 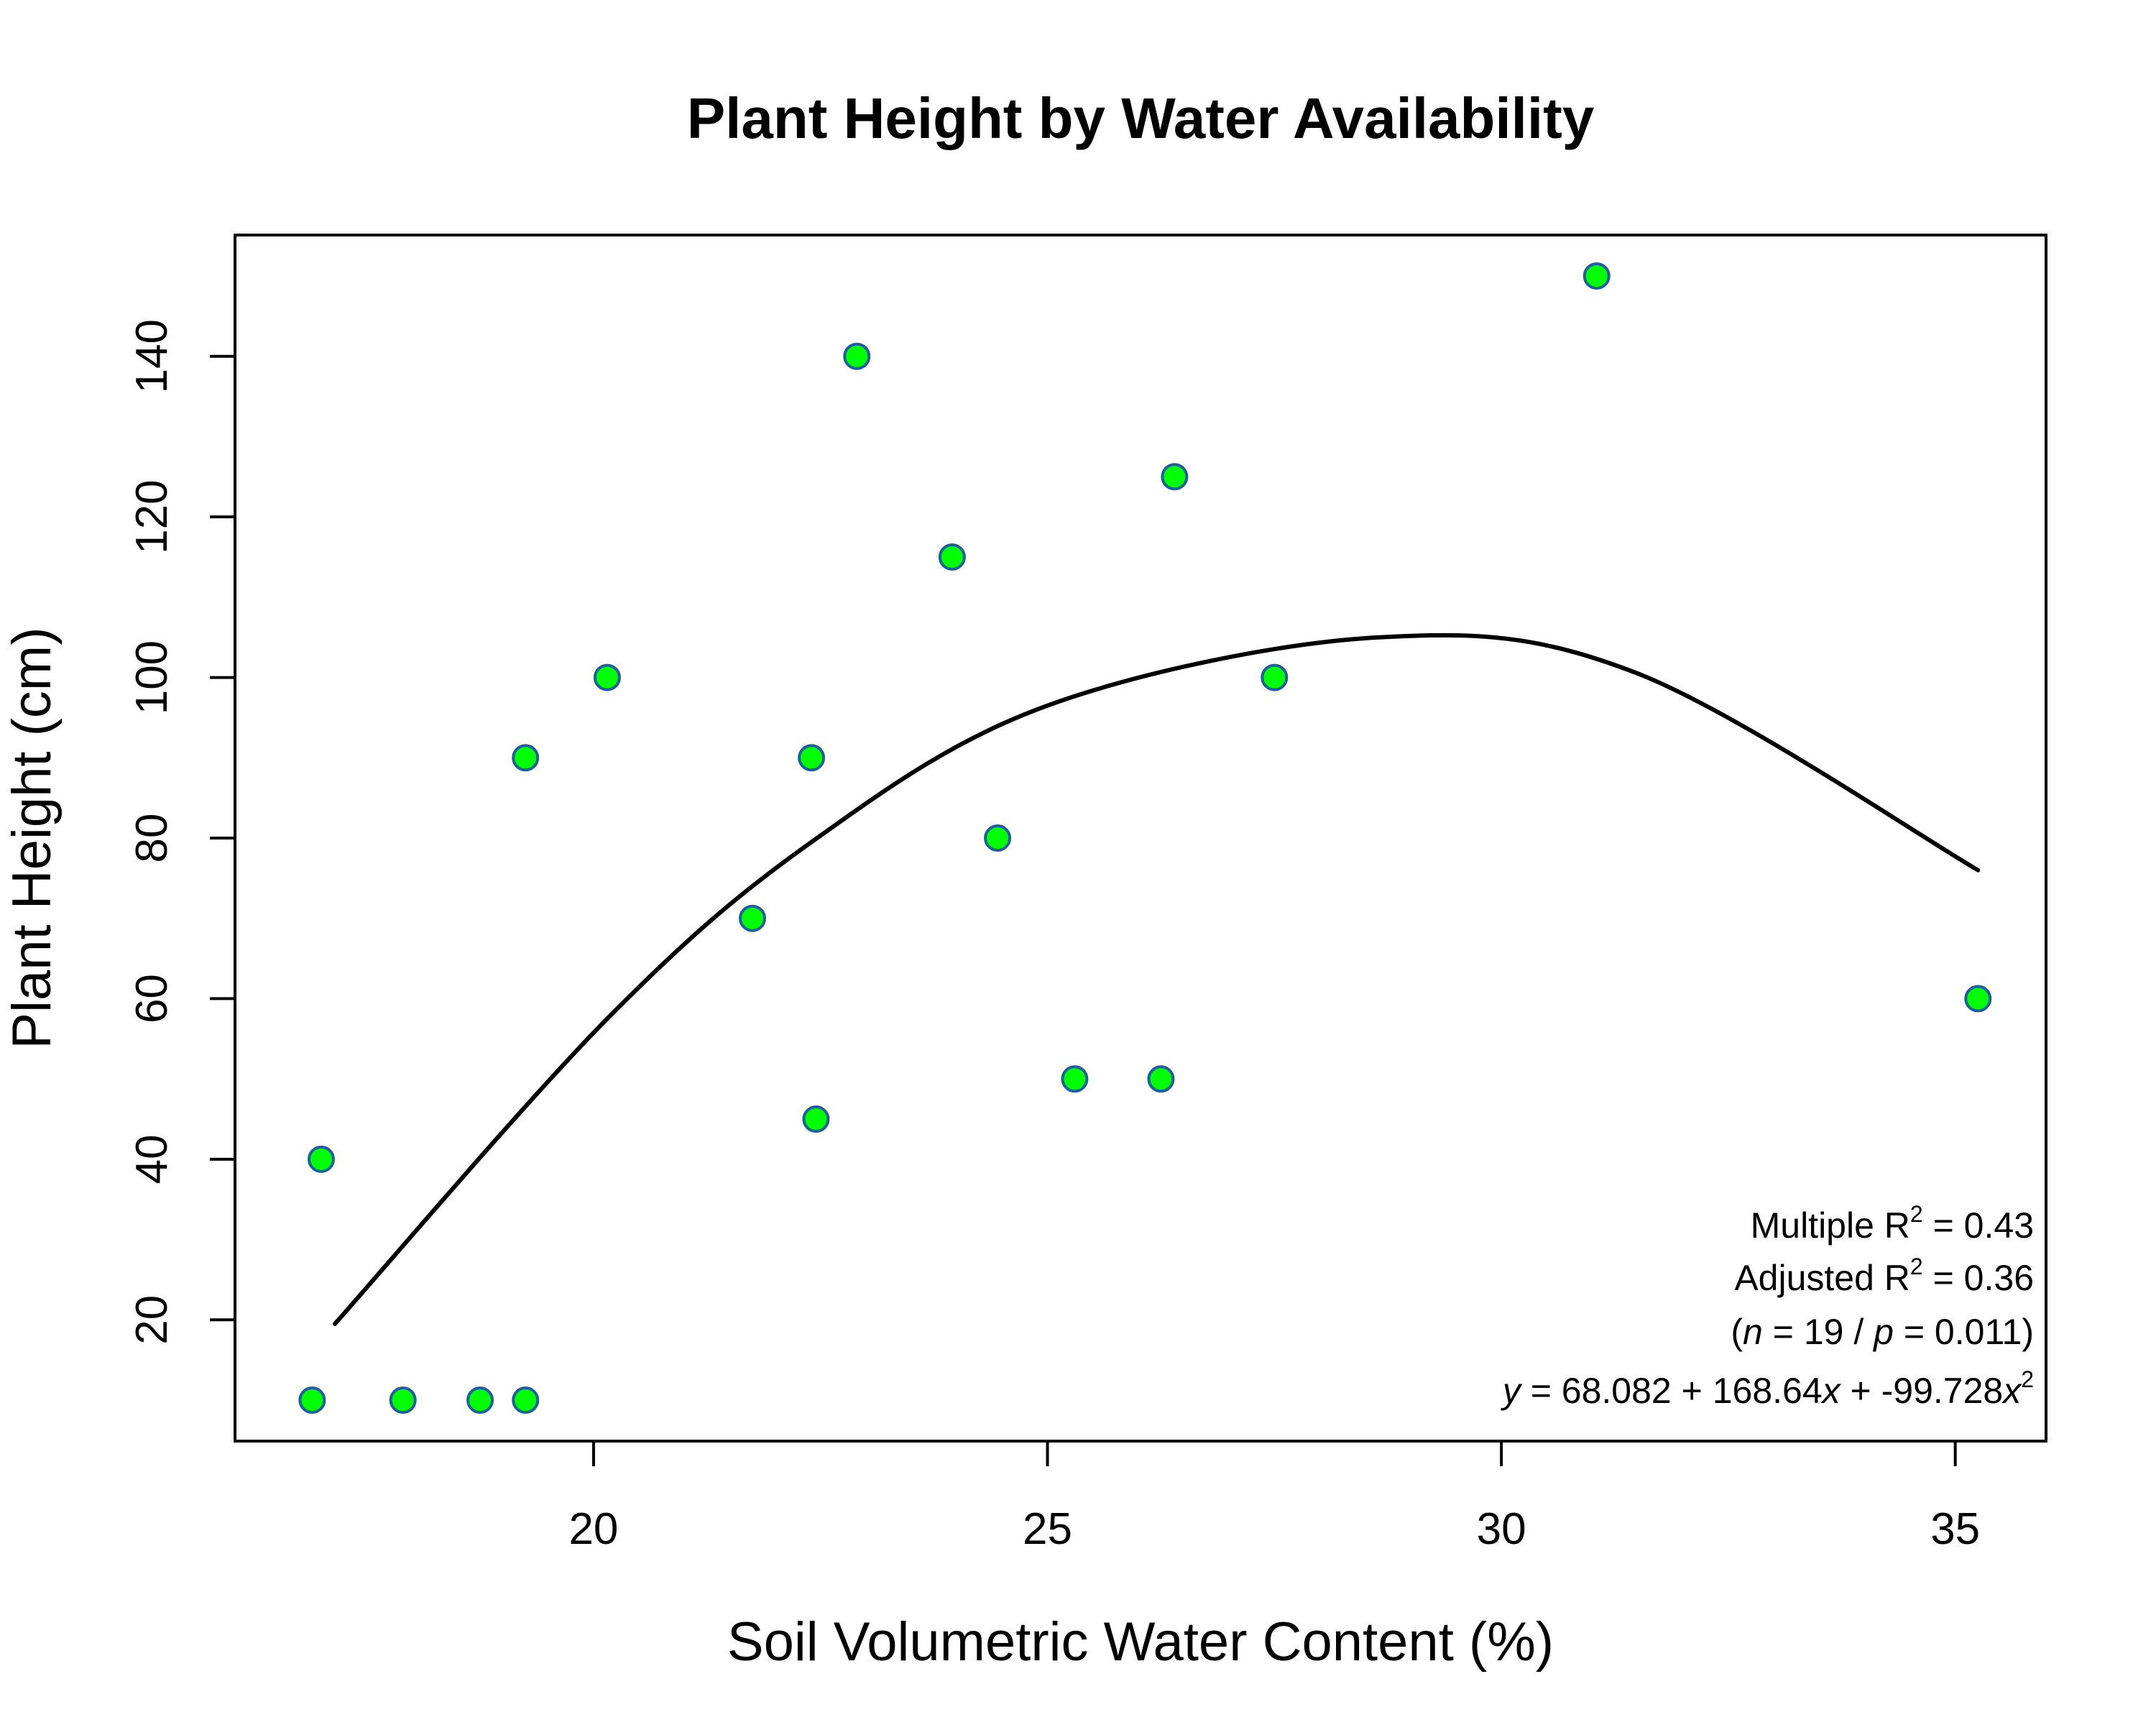 I want to click on x-tick-label: 20, so click(x=593, y=1529).